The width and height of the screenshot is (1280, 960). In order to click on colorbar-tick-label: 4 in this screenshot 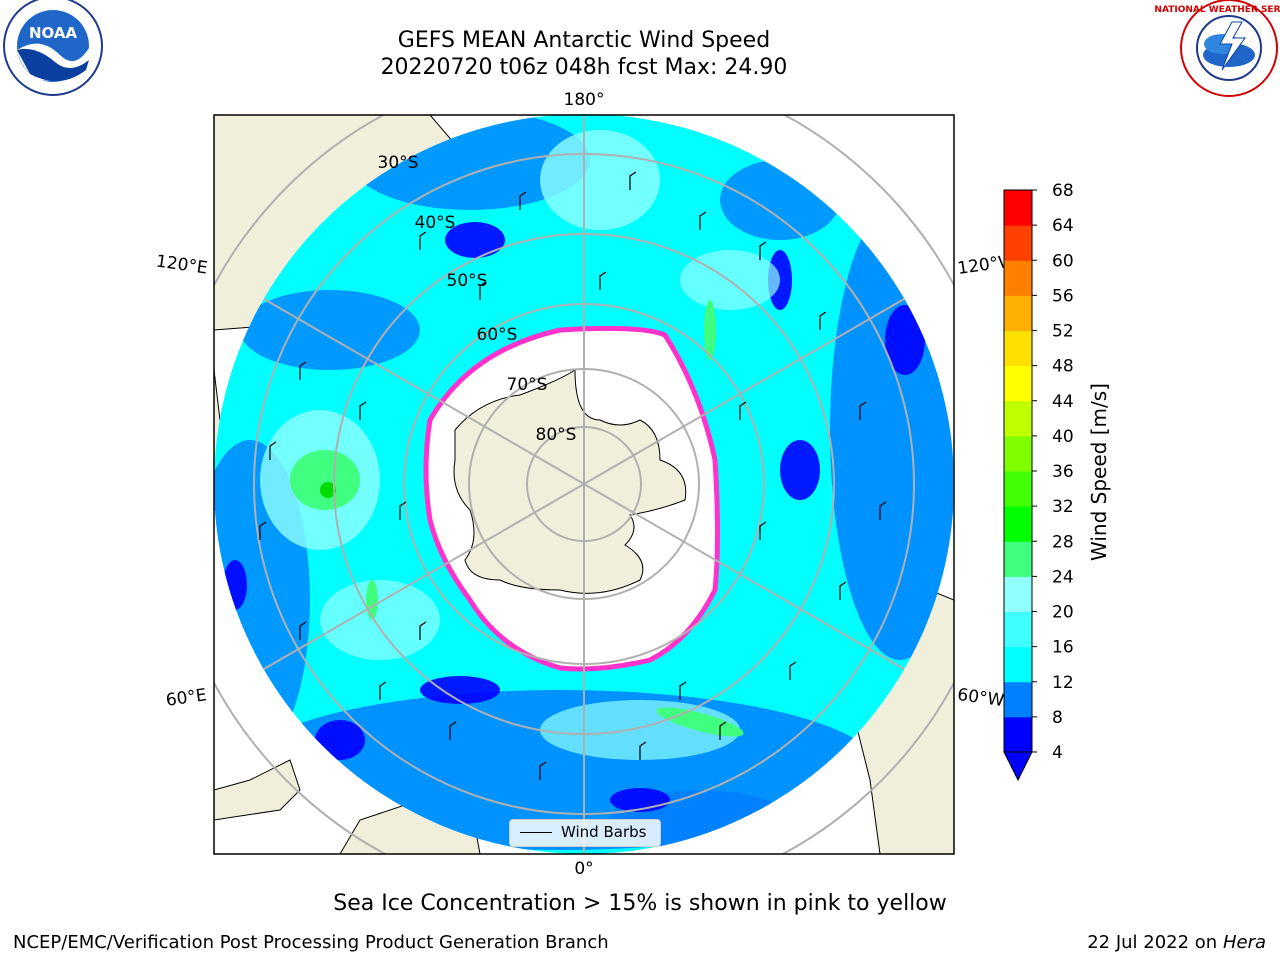, I will do `click(1057, 753)`.